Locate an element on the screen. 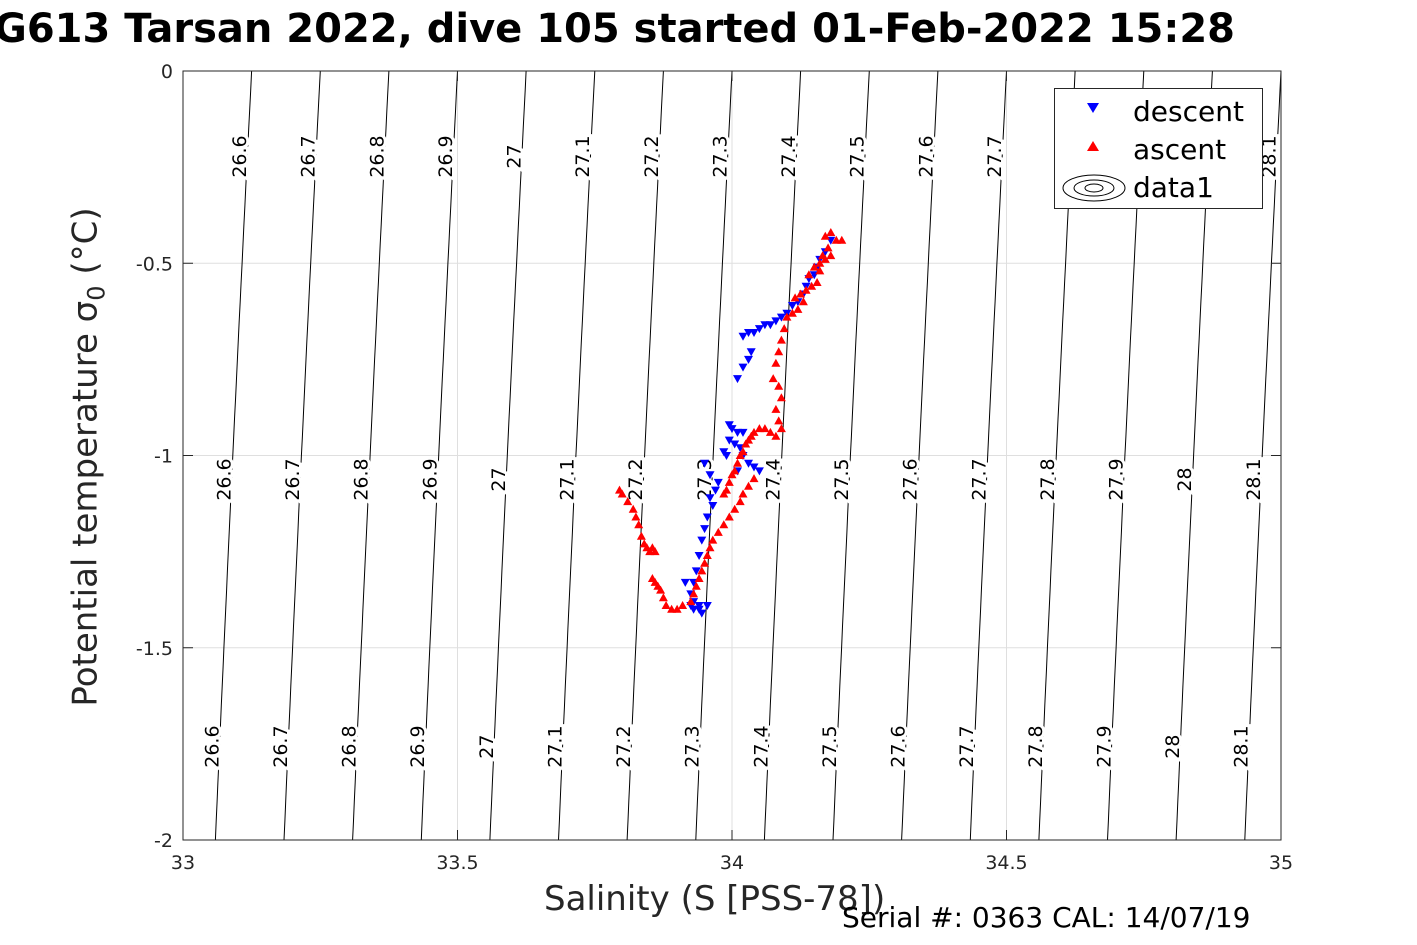 This screenshot has width=1417, height=945. x-tick-label: 33.5 is located at coordinates (457, 863).